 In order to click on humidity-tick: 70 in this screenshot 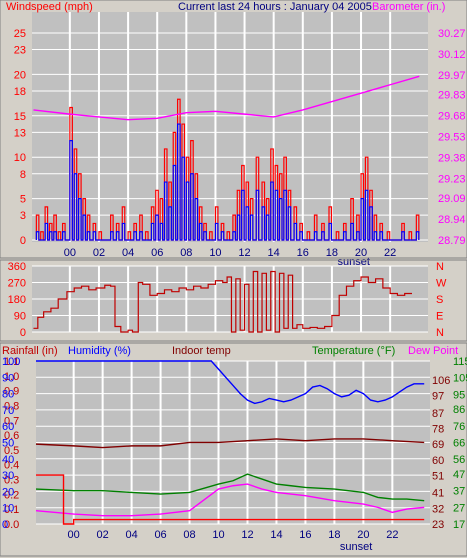, I will do `click(8, 411)`.